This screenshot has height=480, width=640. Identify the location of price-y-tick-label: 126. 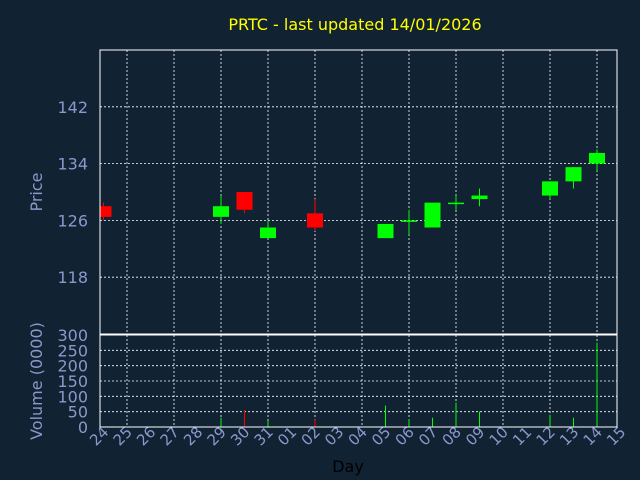
(72, 220).